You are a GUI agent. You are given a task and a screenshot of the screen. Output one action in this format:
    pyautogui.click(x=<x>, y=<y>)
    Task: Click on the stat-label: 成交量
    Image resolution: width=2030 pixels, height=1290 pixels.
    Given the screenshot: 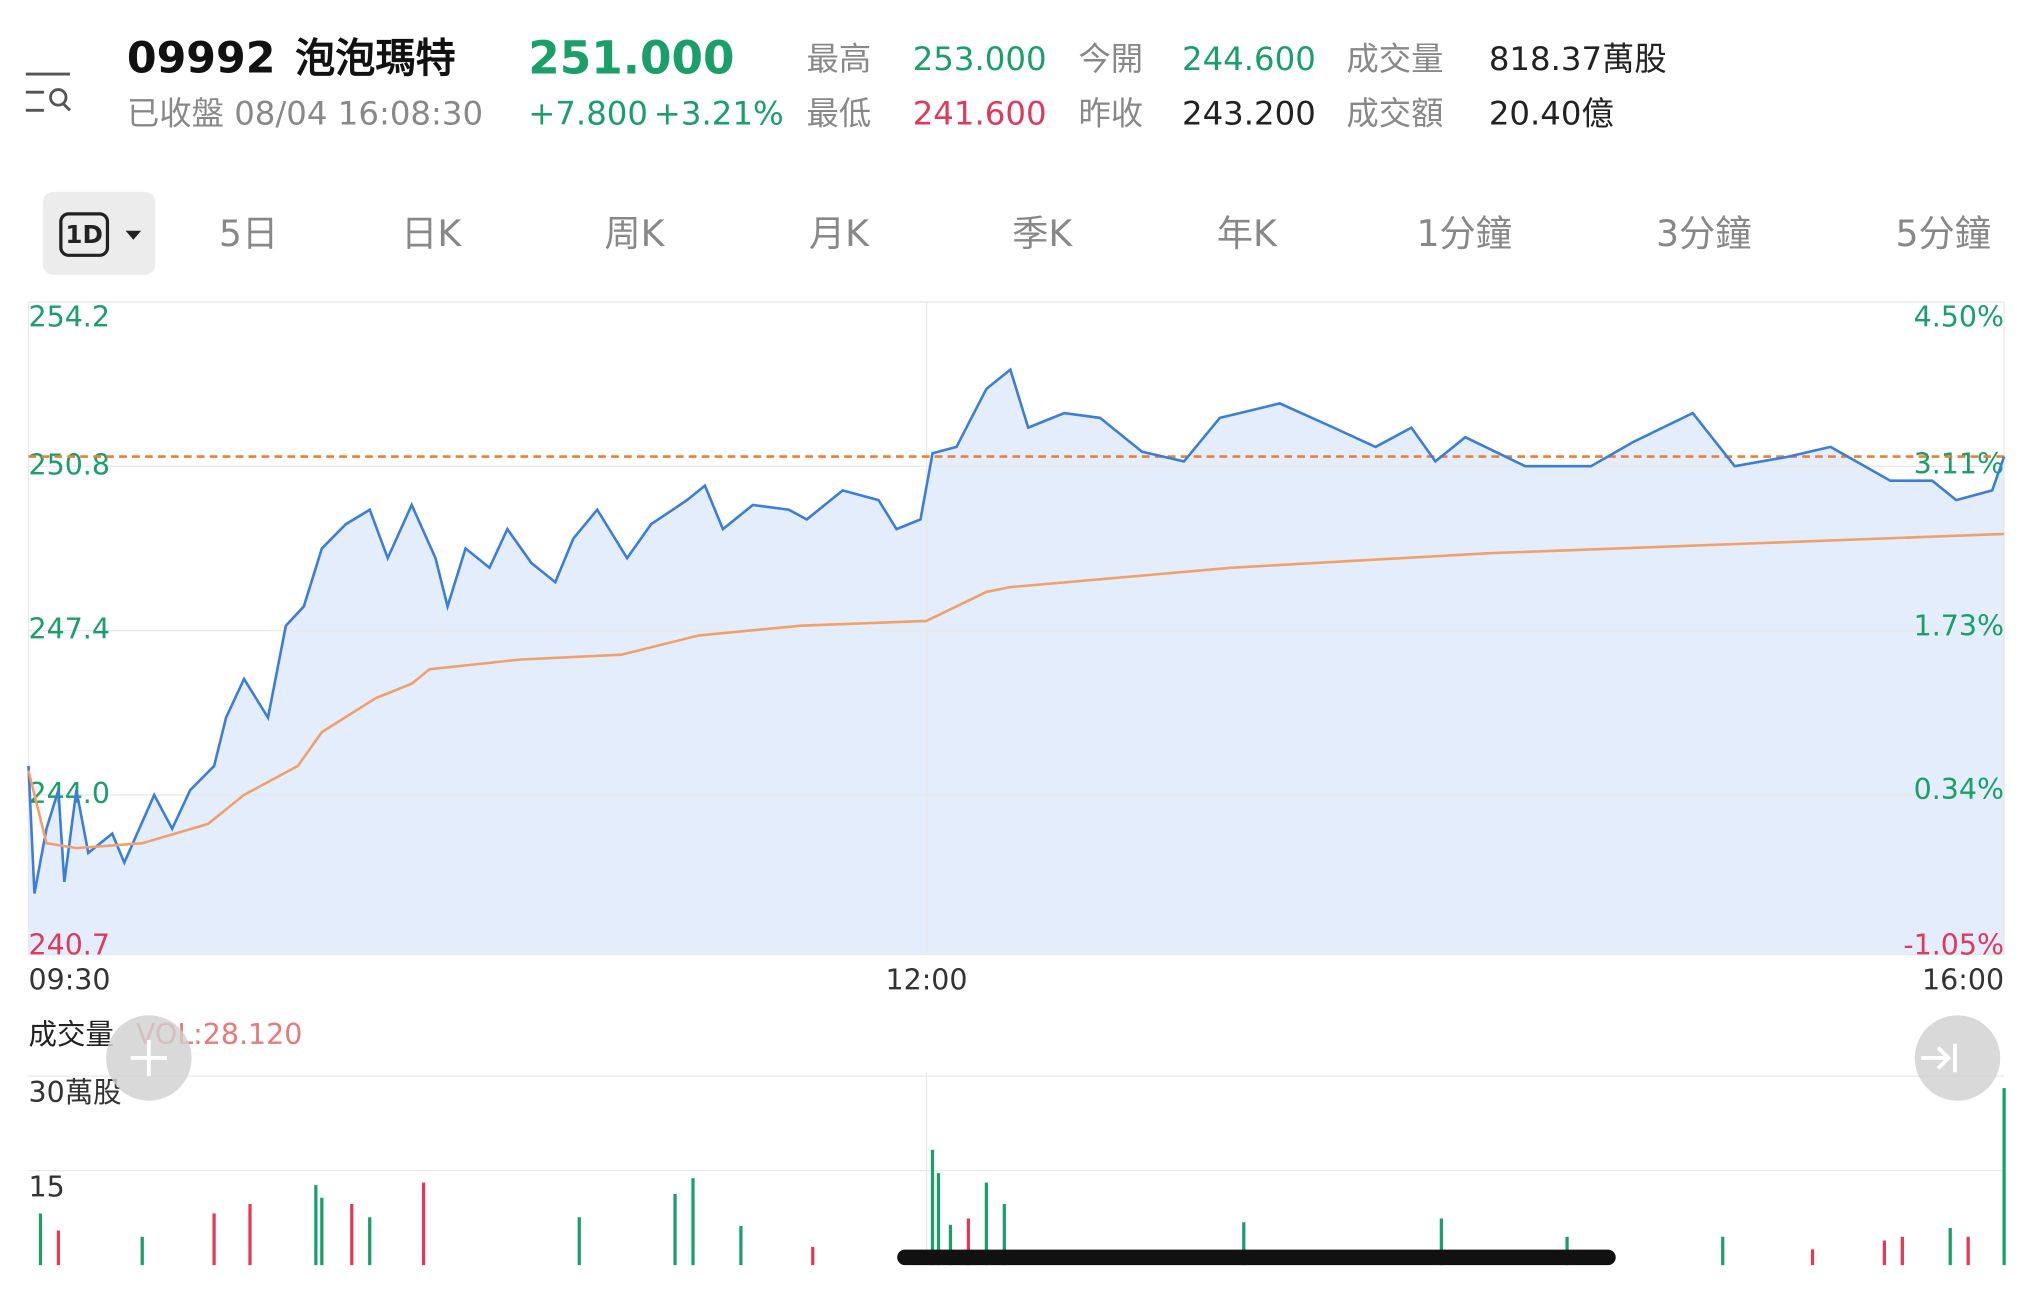 What is the action you would take?
    pyautogui.click(x=1394, y=59)
    